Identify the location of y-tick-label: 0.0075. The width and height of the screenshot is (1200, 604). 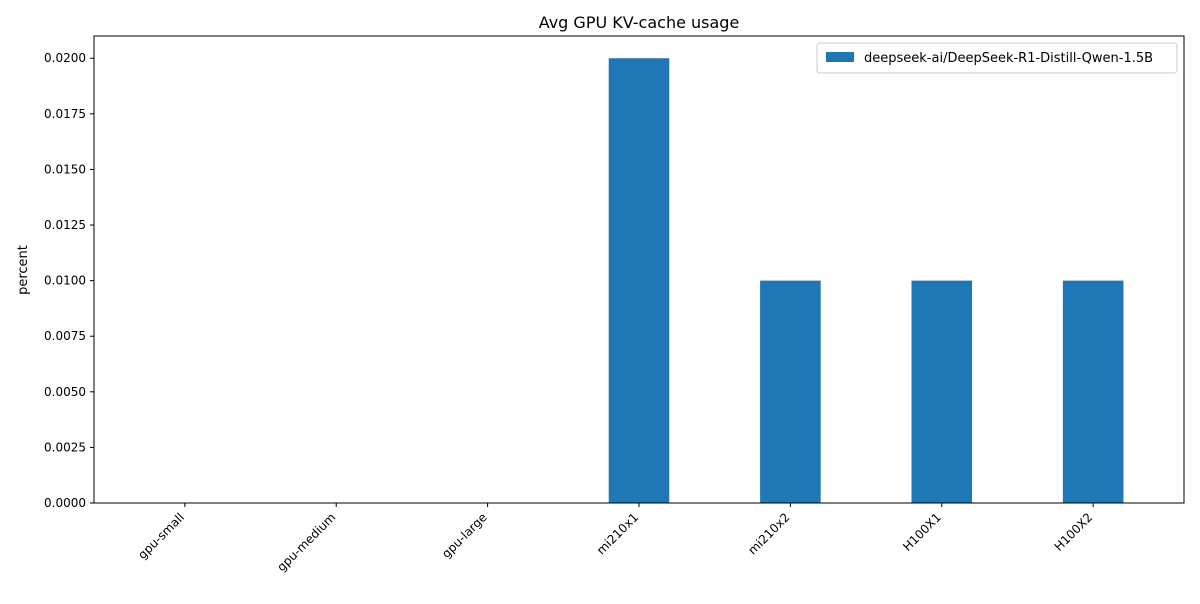
(65, 336).